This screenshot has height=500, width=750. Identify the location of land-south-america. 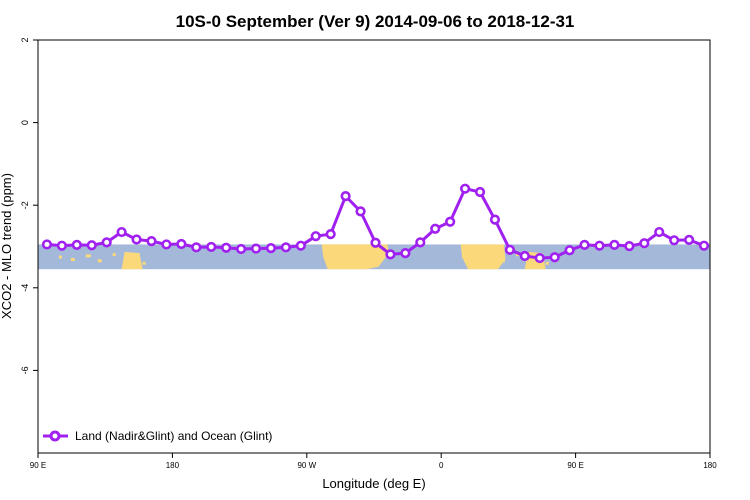
(355, 257).